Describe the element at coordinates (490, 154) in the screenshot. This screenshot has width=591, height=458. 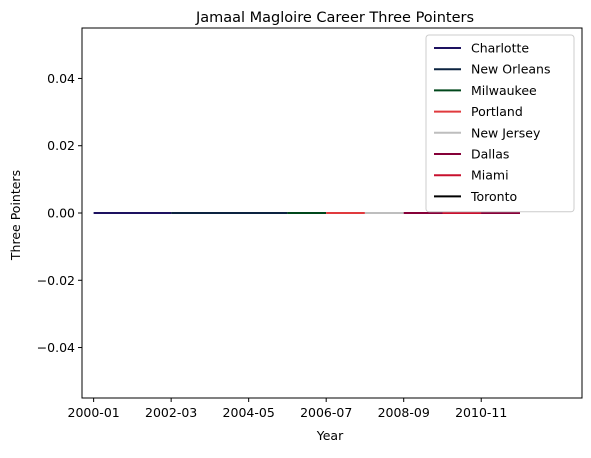
I see `legend-label-5: Dallas` at that location.